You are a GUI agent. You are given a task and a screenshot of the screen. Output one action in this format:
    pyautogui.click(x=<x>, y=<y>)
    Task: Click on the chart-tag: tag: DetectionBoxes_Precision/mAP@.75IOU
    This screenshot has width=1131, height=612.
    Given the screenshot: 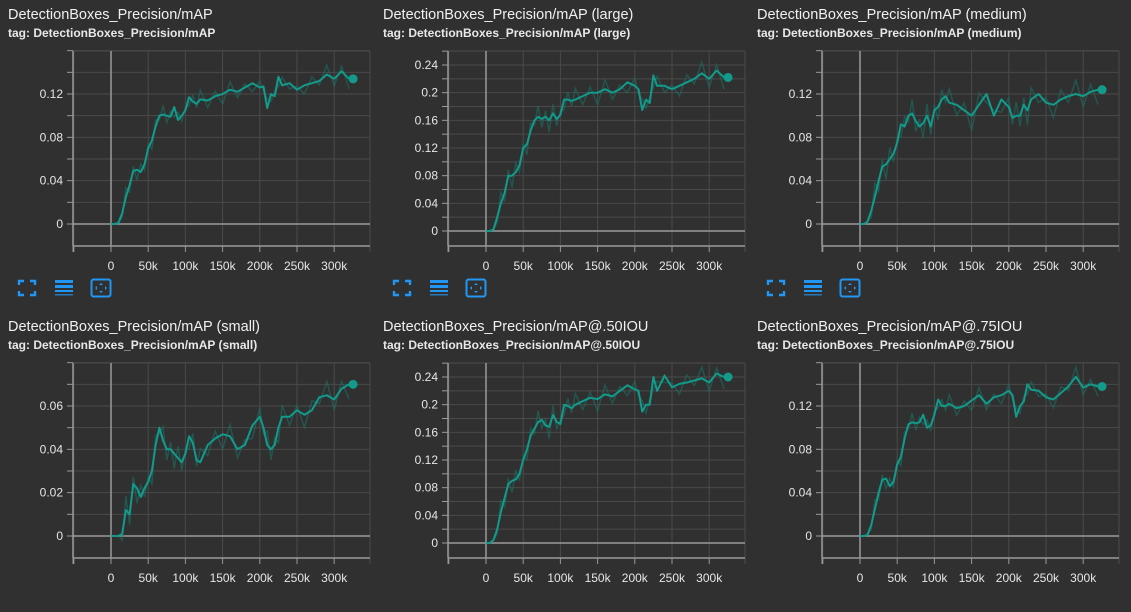 What is the action you would take?
    pyautogui.click(x=886, y=345)
    